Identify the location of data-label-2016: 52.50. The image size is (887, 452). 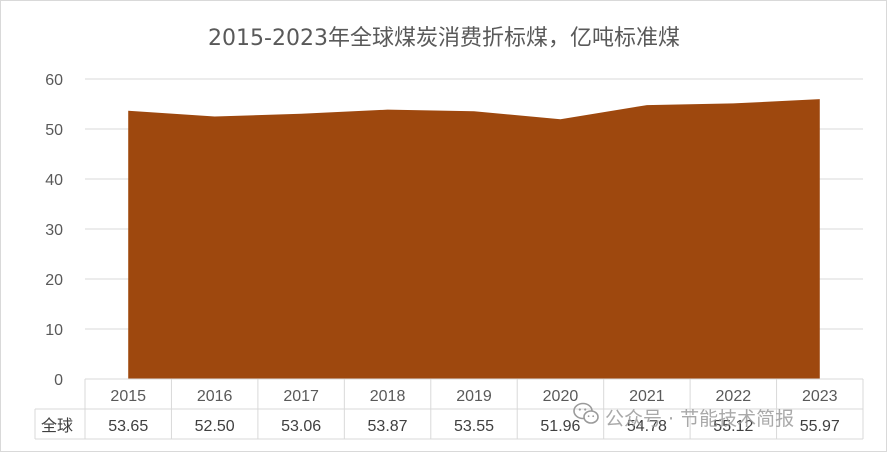
(215, 426).